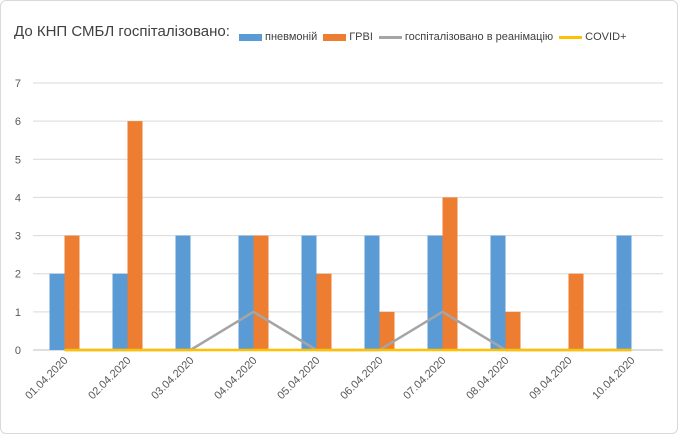 The width and height of the screenshot is (678, 434). What do you see at coordinates (46, 378) in the screenshot?
I see `x-tick-label-1: 01.04.2020` at bounding box center [46, 378].